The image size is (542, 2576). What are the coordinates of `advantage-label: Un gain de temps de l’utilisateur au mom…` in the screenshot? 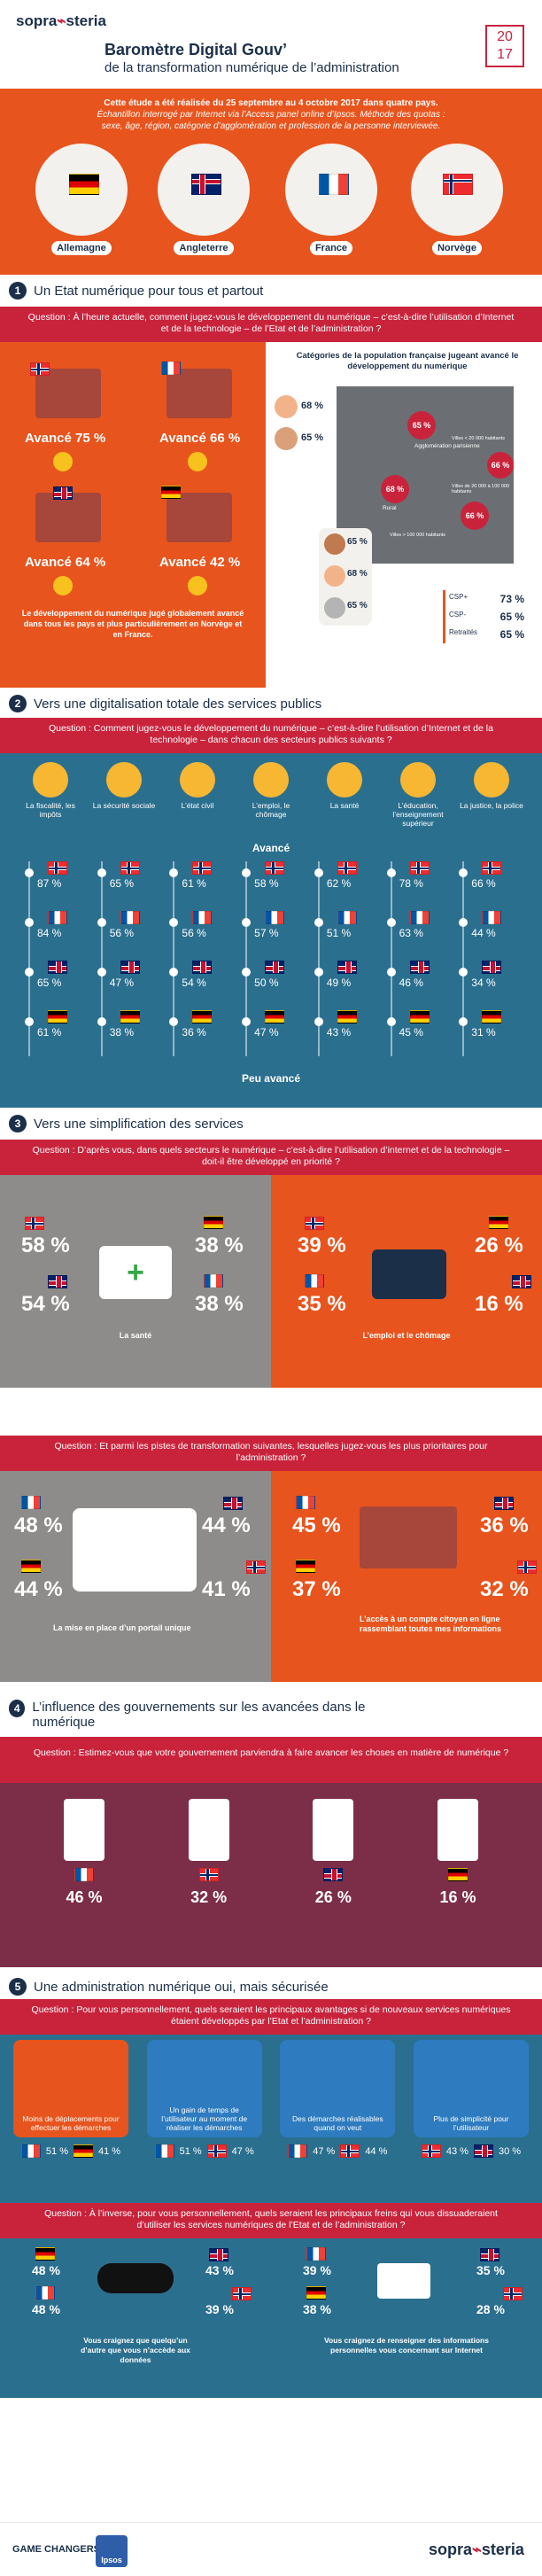 It's located at (204, 2118).